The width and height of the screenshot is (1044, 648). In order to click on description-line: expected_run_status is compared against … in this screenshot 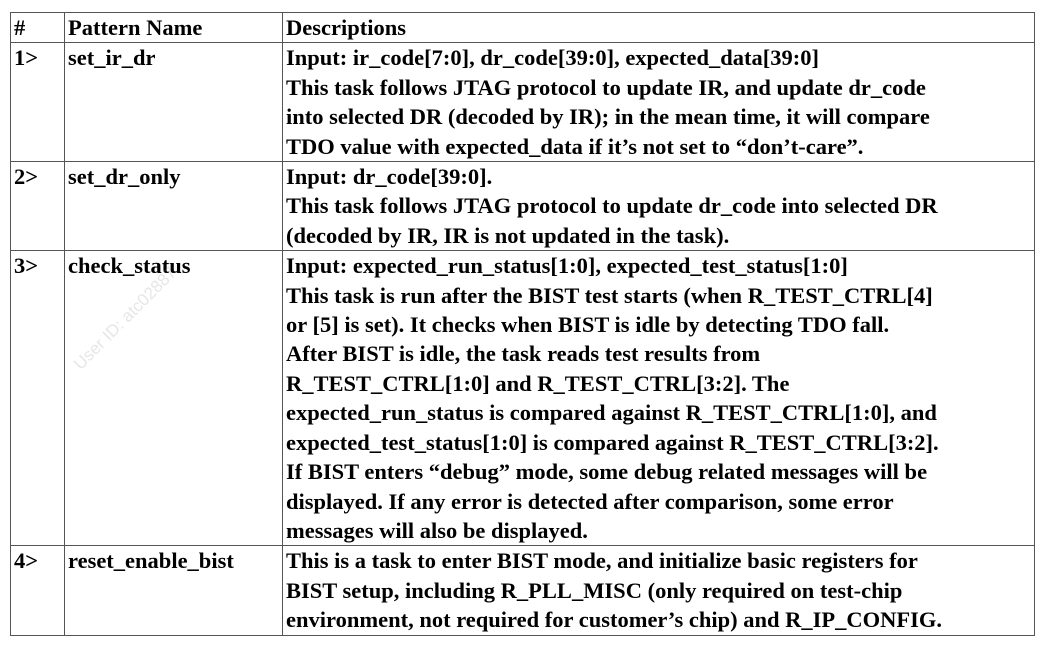, I will do `click(611, 413)`.